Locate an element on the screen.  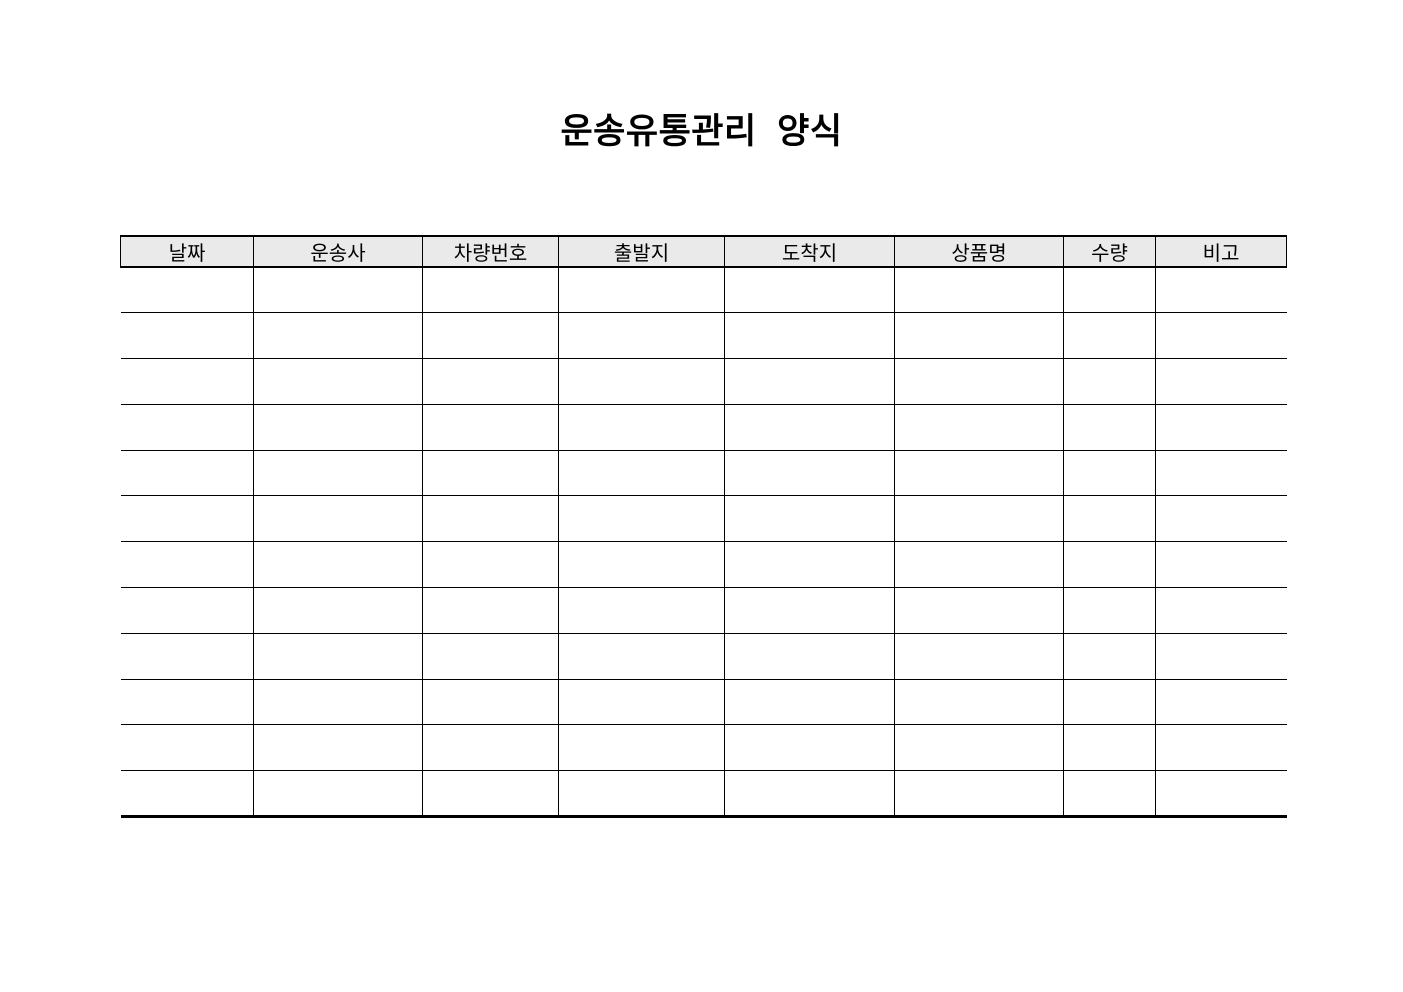
col-header-remarks: 비고 is located at coordinates (1221, 251).